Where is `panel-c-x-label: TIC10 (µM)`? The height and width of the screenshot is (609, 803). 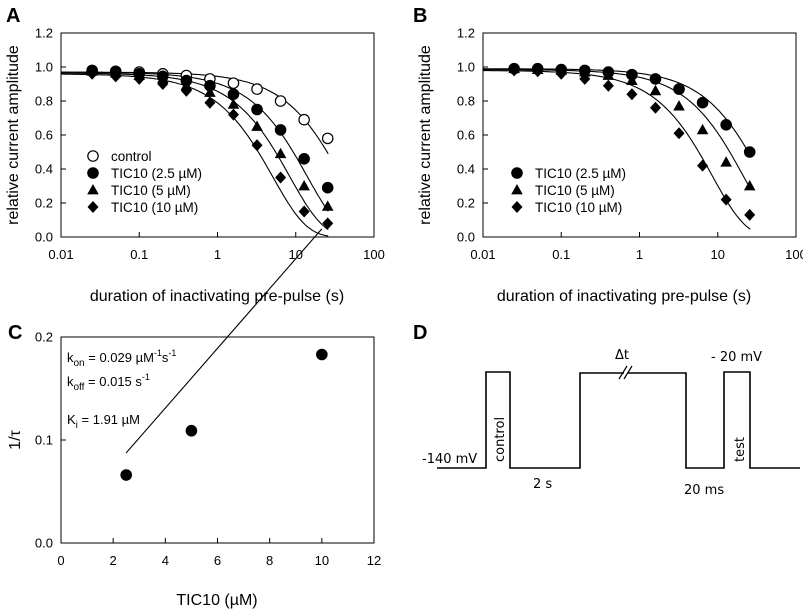 panel-c-x-label: TIC10 (µM) is located at coordinates (216, 600).